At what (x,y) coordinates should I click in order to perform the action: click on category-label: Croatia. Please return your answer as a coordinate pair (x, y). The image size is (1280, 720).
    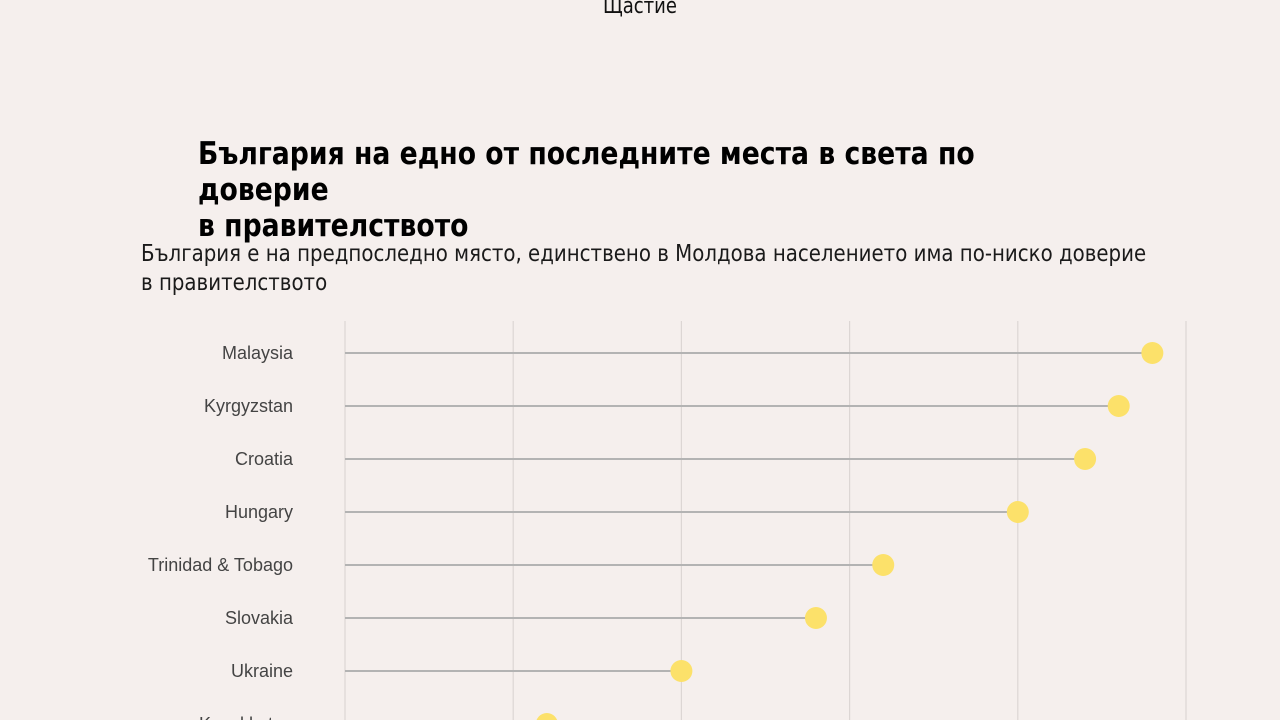
    Looking at the image, I should click on (264, 459).